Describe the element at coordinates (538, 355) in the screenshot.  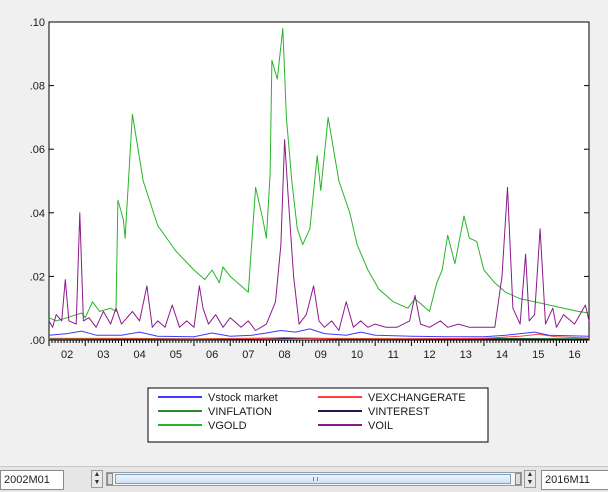
I see `x-tick-label: 15` at that location.